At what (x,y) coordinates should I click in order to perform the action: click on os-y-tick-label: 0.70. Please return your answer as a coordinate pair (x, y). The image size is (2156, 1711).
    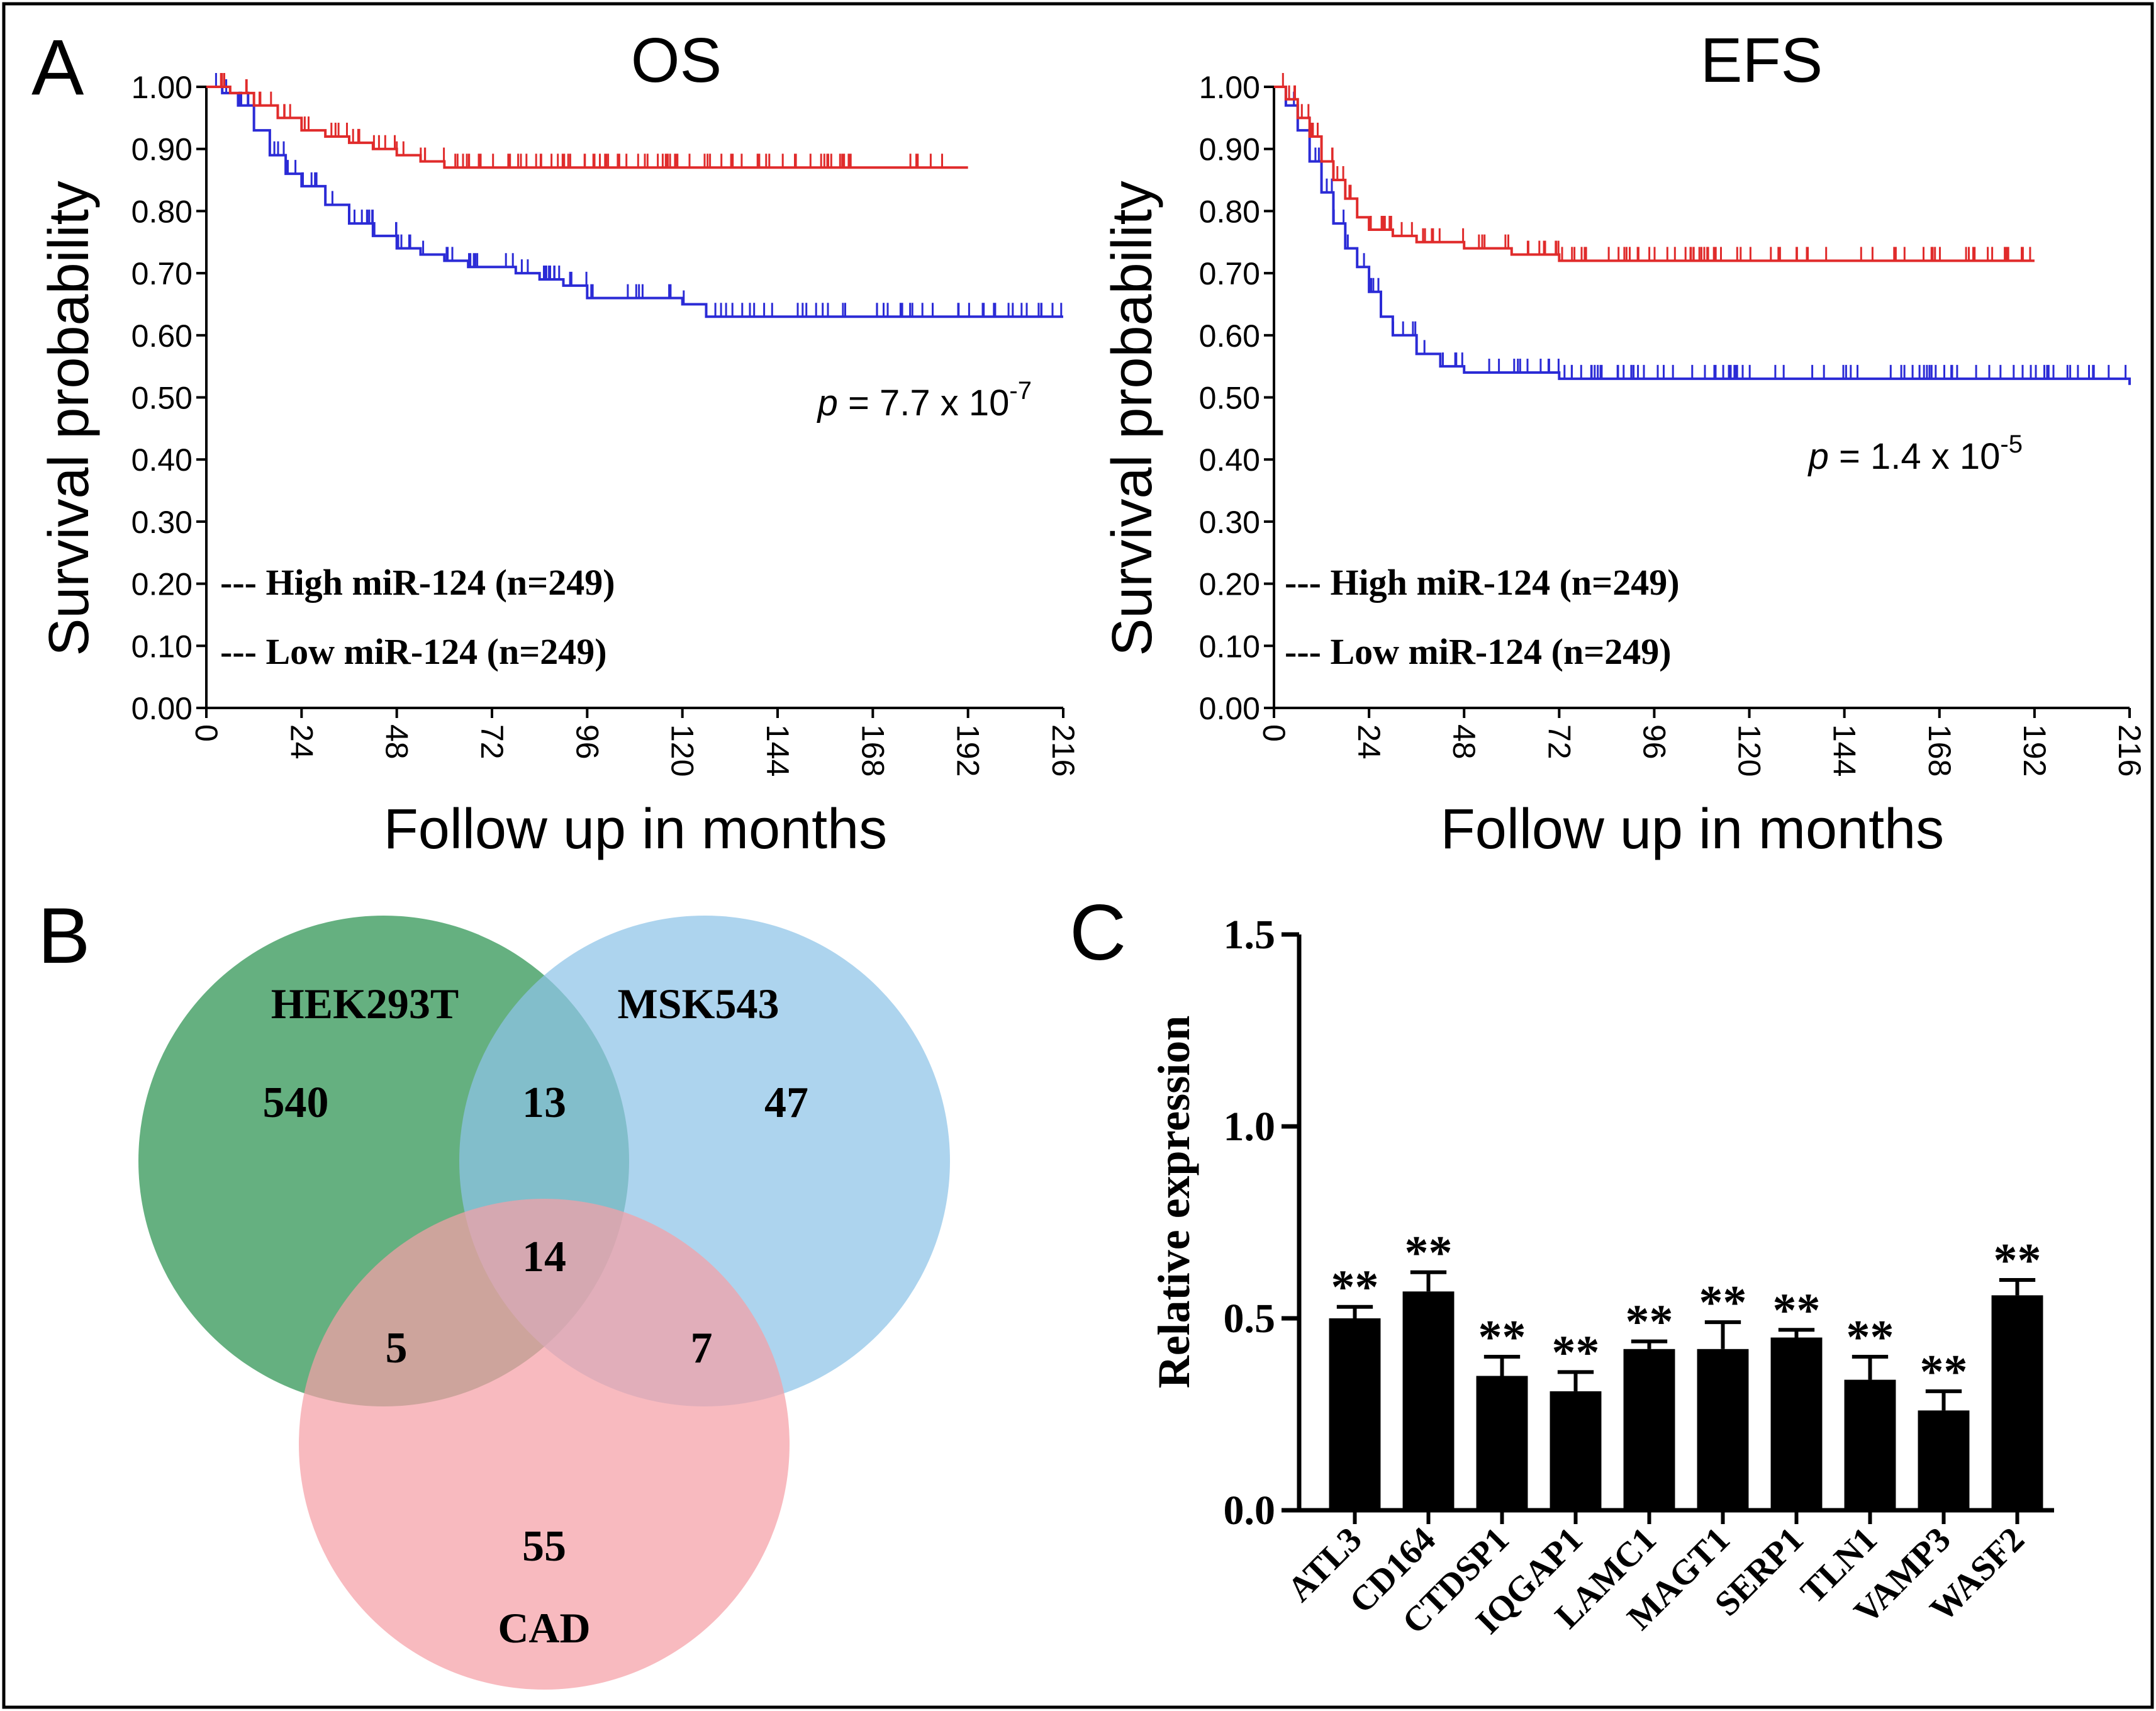
    Looking at the image, I should click on (162, 273).